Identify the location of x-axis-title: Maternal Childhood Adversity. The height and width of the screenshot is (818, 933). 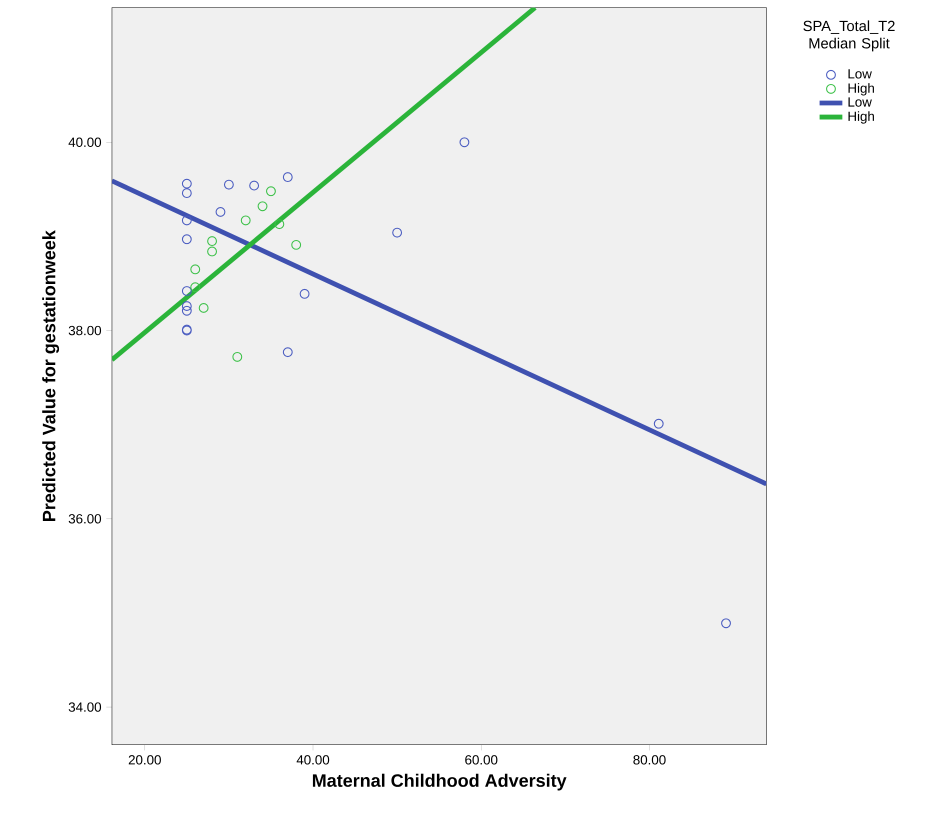
(439, 782).